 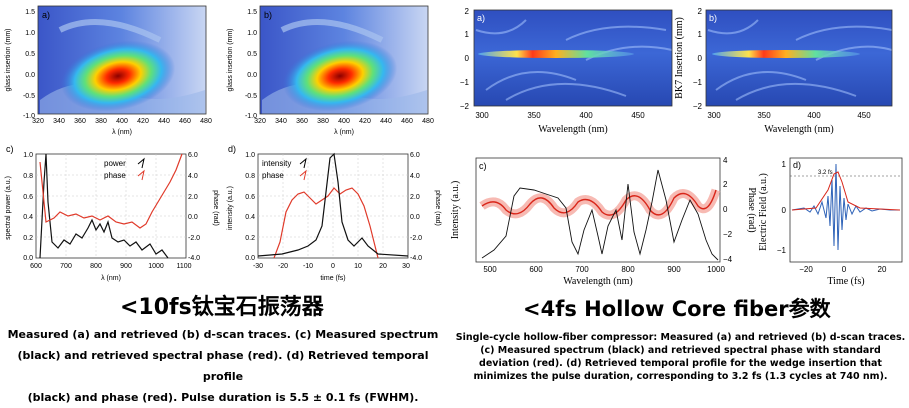 What do you see at coordinates (124, 169) in the screenshot?
I see `left-c-legend: power phase` at bounding box center [124, 169].